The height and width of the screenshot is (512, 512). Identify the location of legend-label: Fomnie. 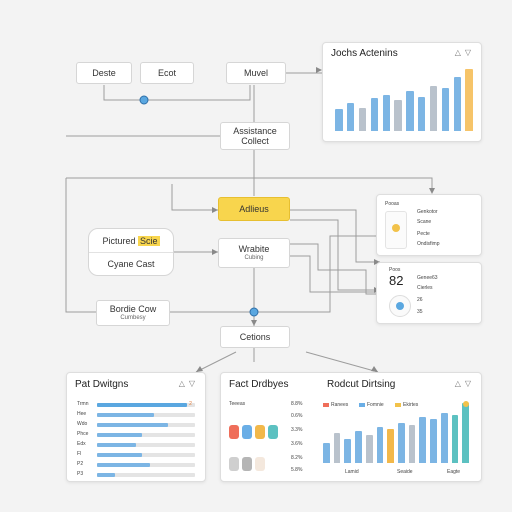
(375, 405).